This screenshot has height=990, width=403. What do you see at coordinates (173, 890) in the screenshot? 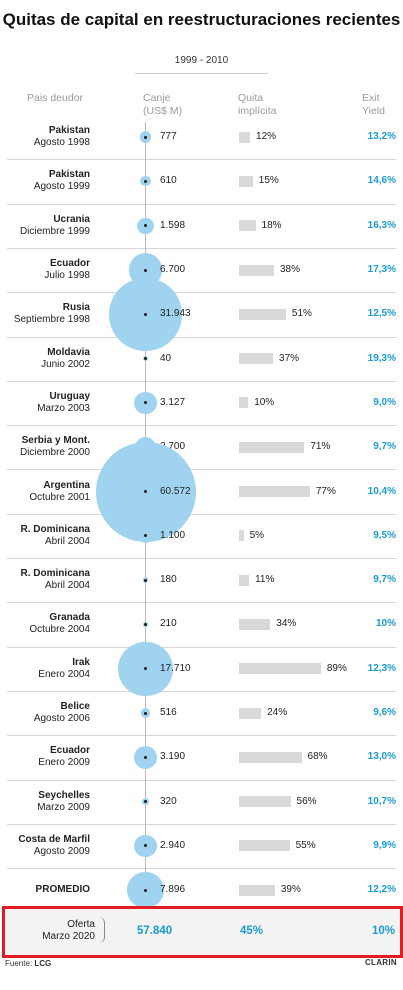
I see `canje-value: 7.896` at bounding box center [173, 890].